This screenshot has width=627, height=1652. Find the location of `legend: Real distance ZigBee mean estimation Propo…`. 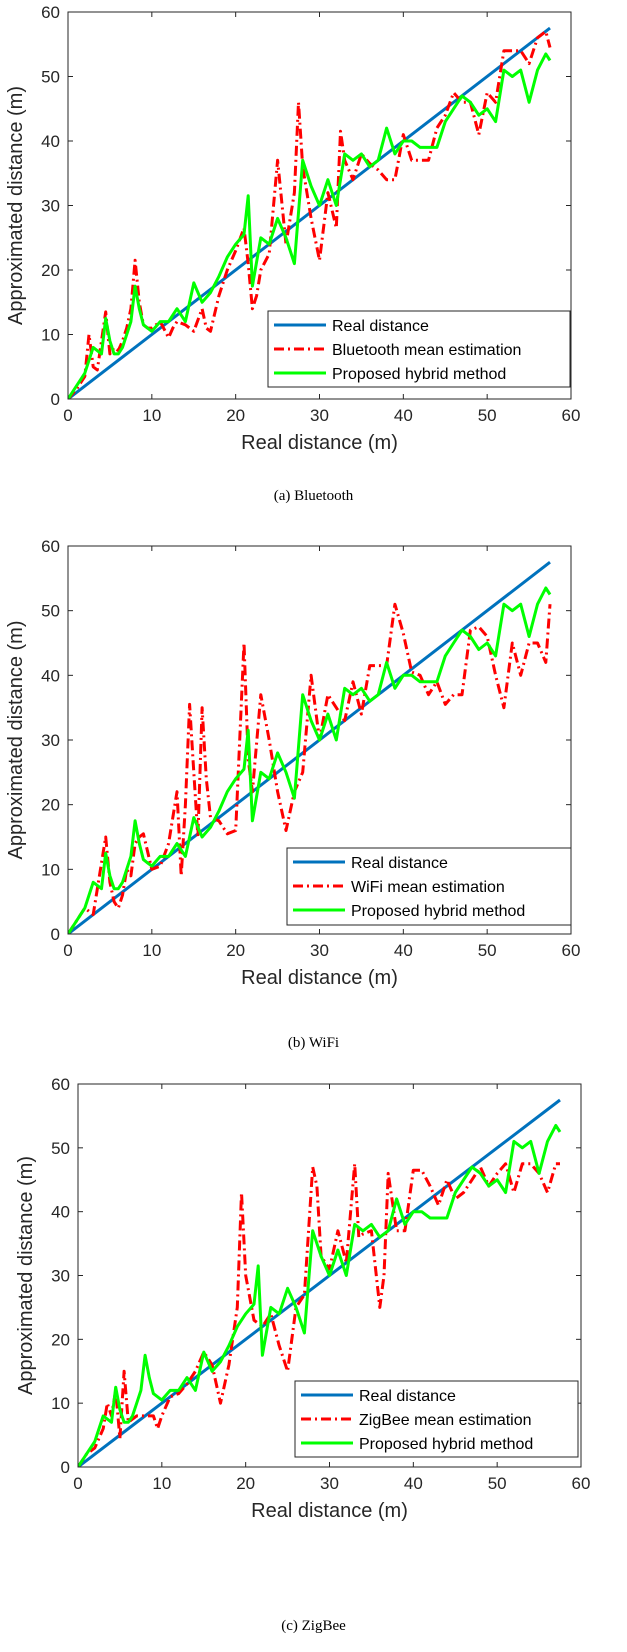

legend: Real distance ZigBee mean estimation Propo… is located at coordinates (436, 1419).